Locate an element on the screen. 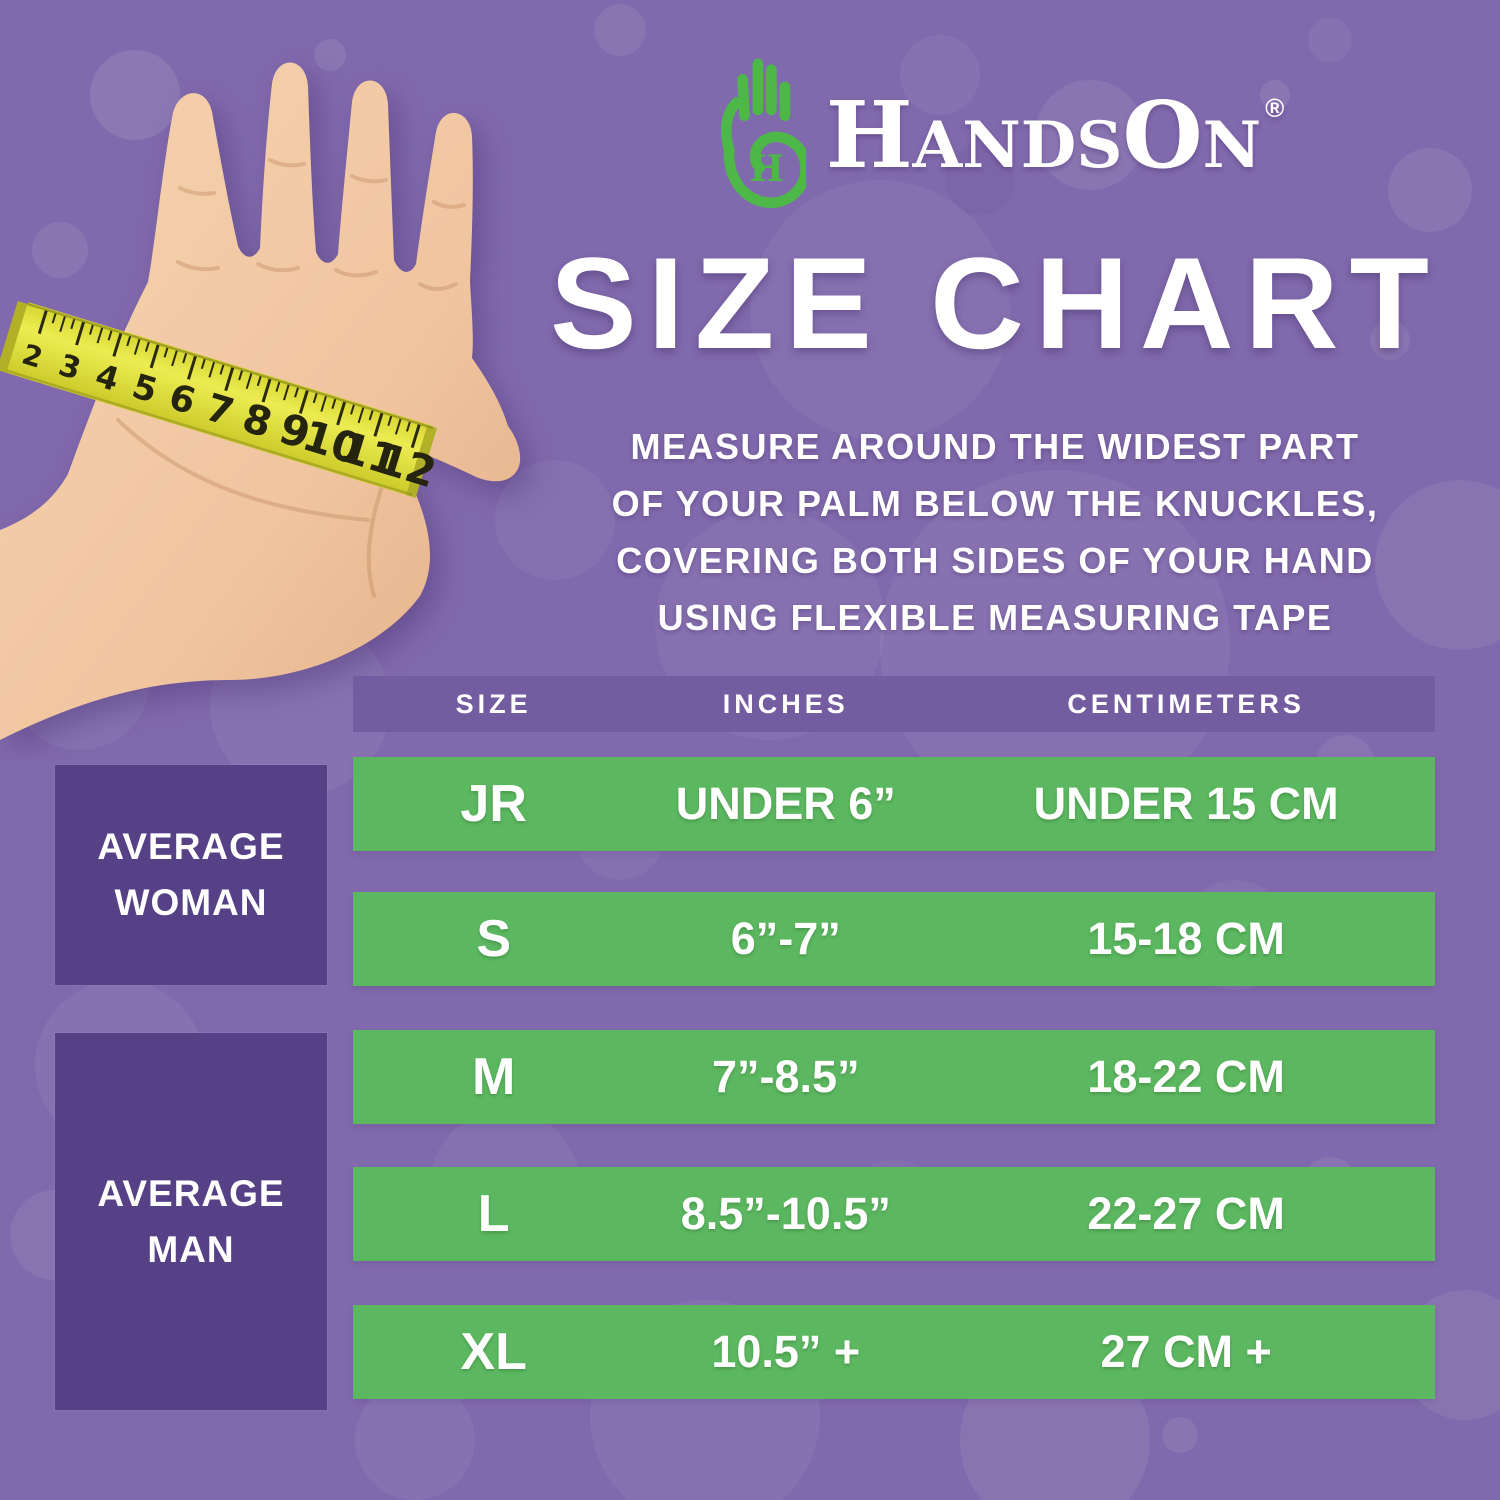  cell-inches-l: 8.5”-10.5” is located at coordinates (785, 1213).